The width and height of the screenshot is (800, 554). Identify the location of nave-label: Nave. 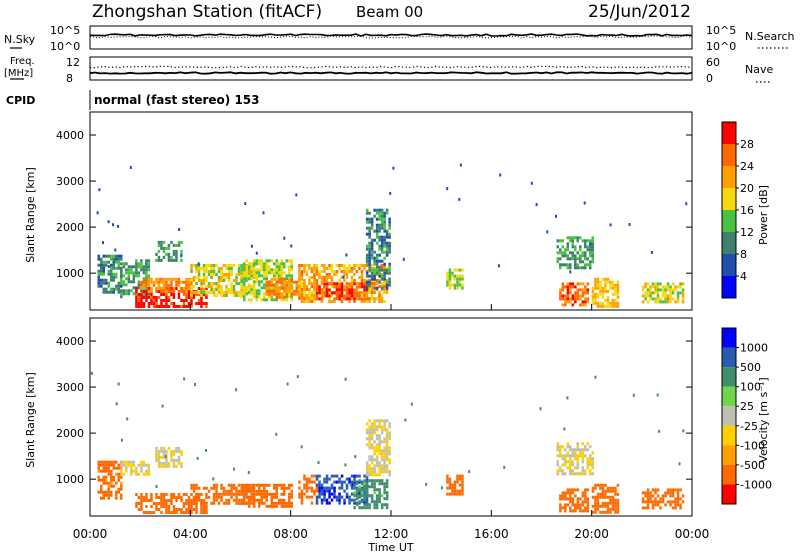
(759, 69).